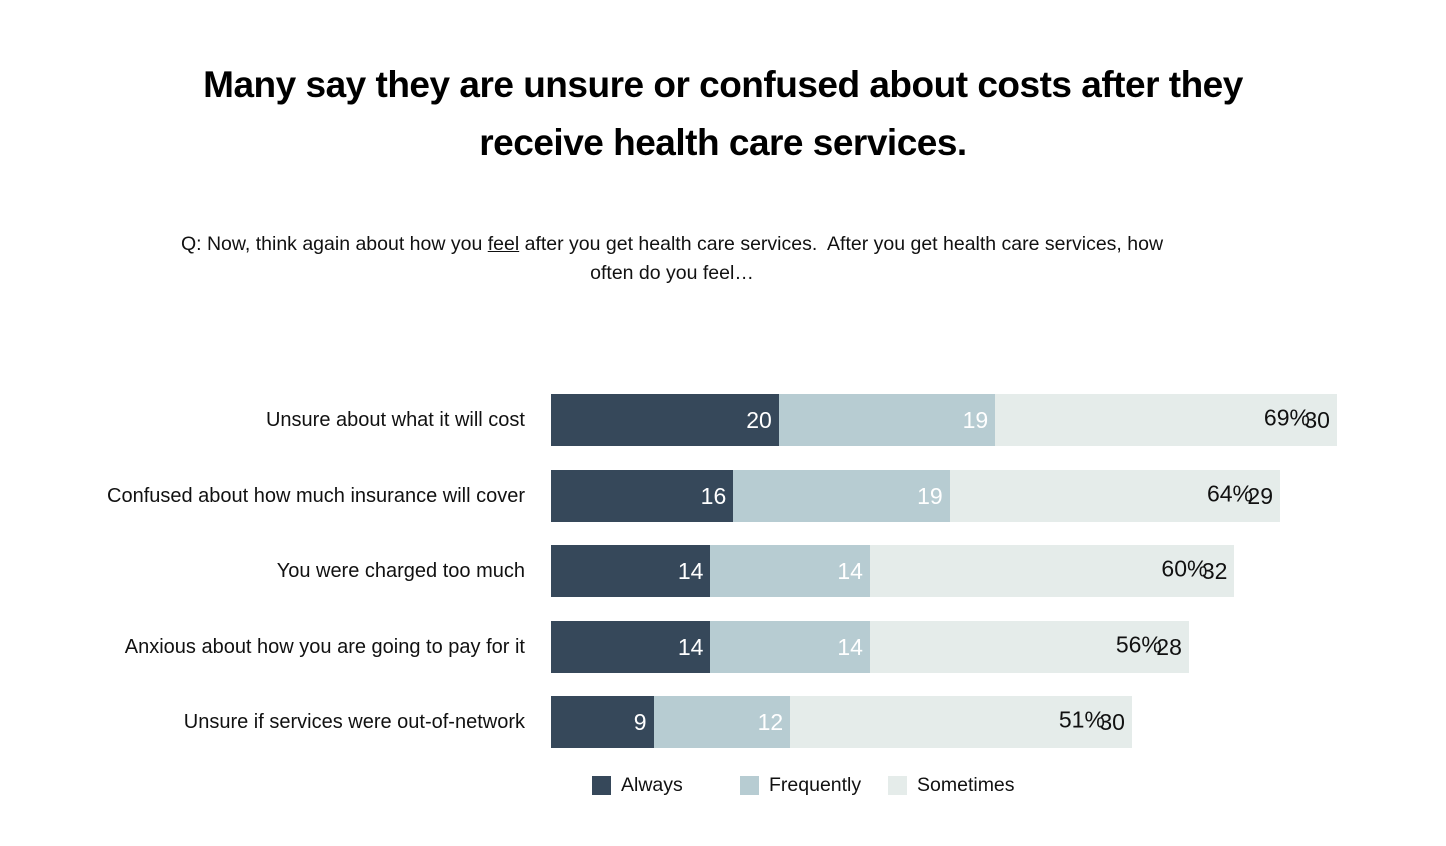 Image resolution: width=1446 pixels, height=846 pixels. Describe the element at coordinates (1081, 719) in the screenshot. I see `total-percentage-label: 51%` at that location.